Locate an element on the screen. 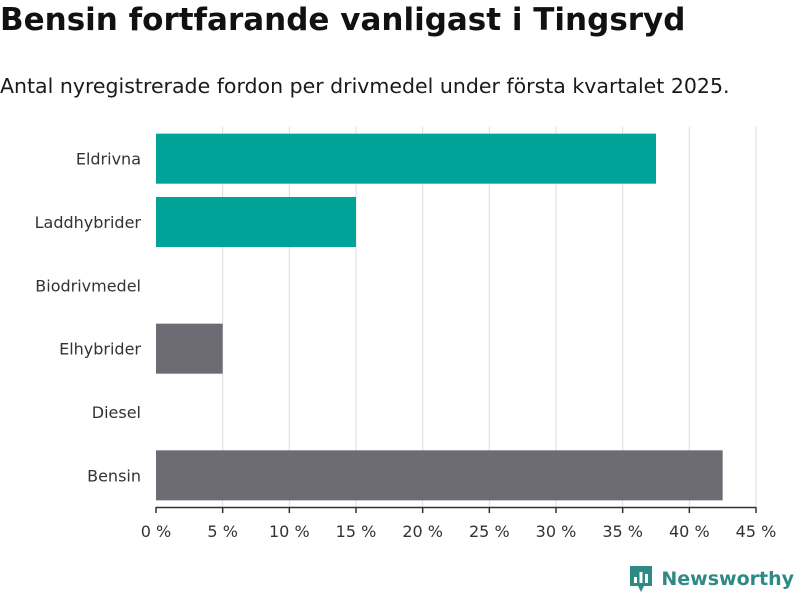  x-tick-label: 10 % is located at coordinates (289, 531).